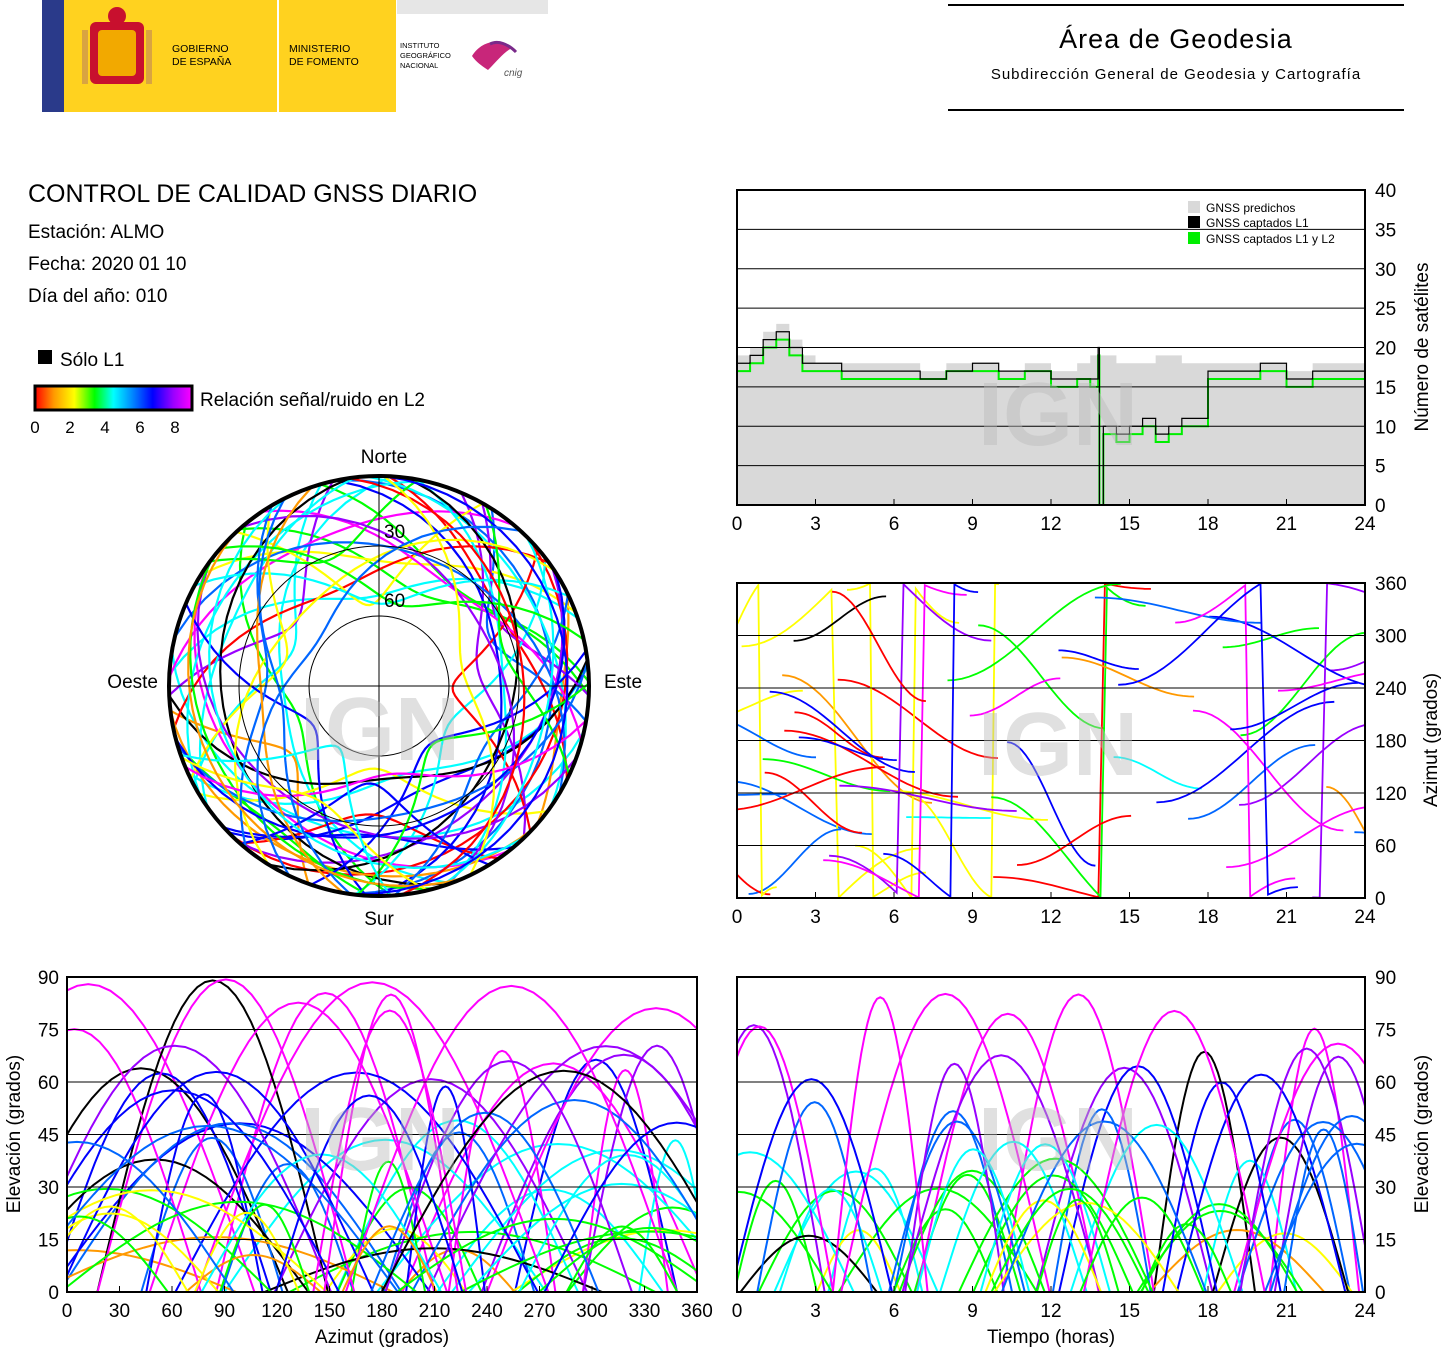 The image size is (1445, 1350). Describe the element at coordinates (435, 1311) in the screenshot. I see `x-tick-label: 210` at that location.